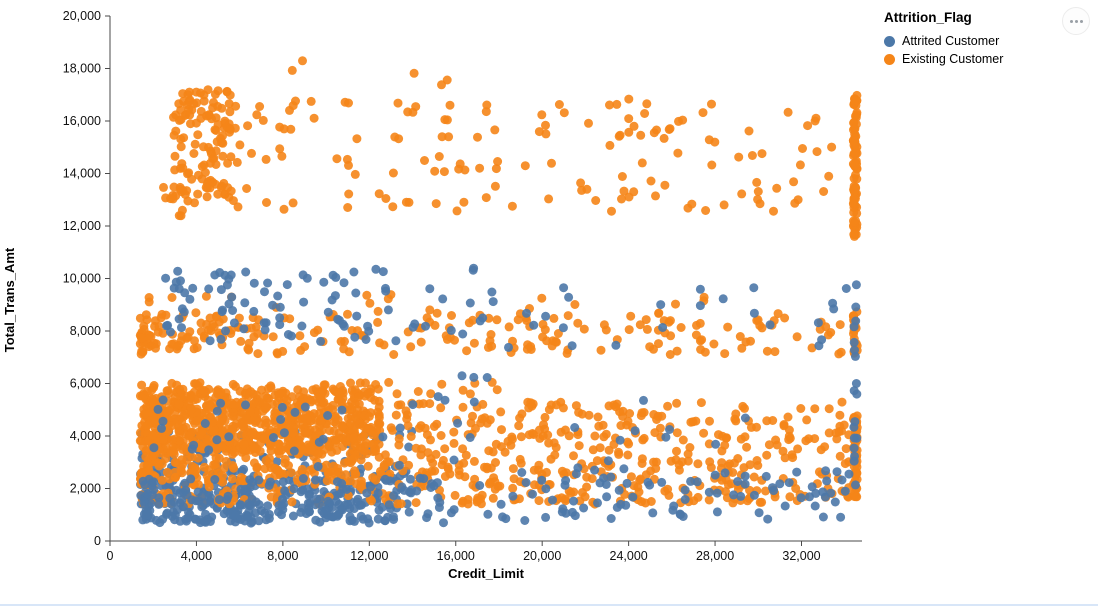  What do you see at coordinates (1076, 21) in the screenshot?
I see `more-options-button` at bounding box center [1076, 21].